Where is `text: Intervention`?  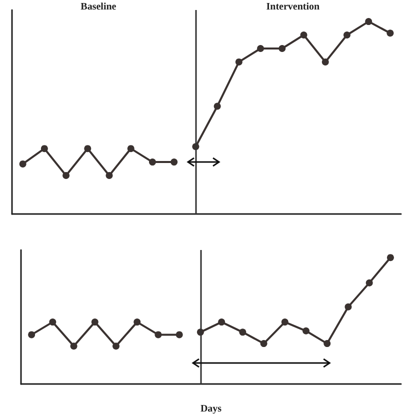 text: Intervention is located at coordinates (293, 7).